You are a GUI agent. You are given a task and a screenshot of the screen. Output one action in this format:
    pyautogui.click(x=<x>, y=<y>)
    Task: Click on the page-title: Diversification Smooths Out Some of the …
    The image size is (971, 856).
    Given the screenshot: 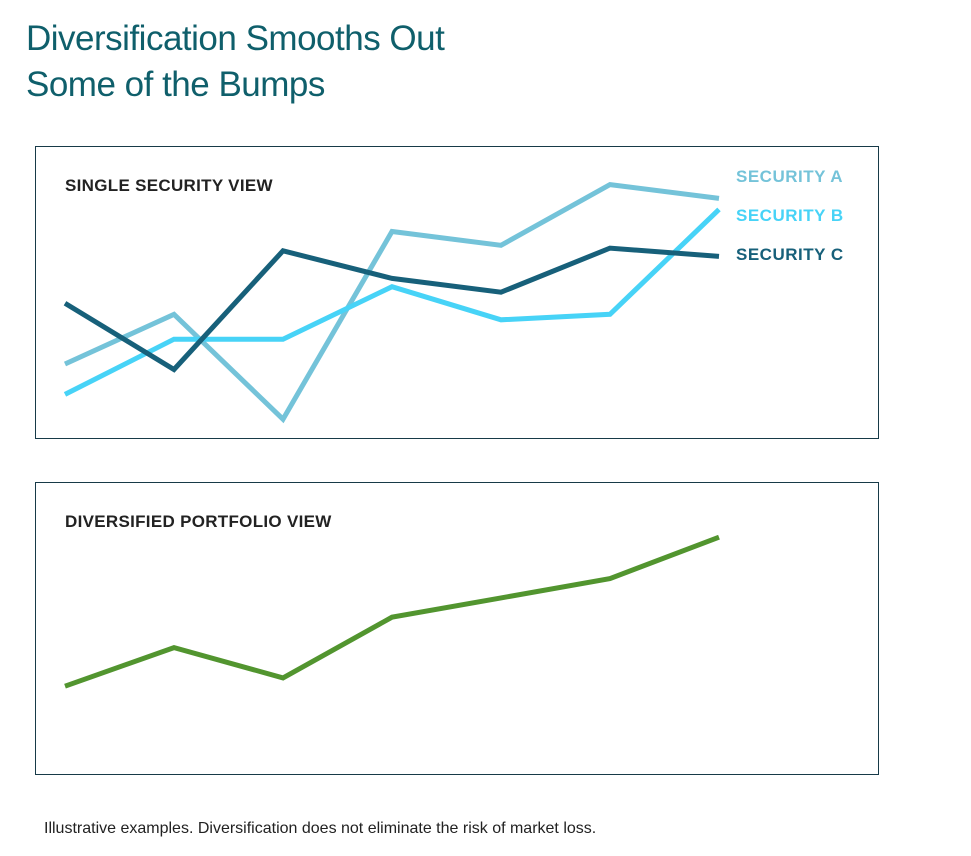 What is the action you would take?
    pyautogui.click(x=235, y=62)
    